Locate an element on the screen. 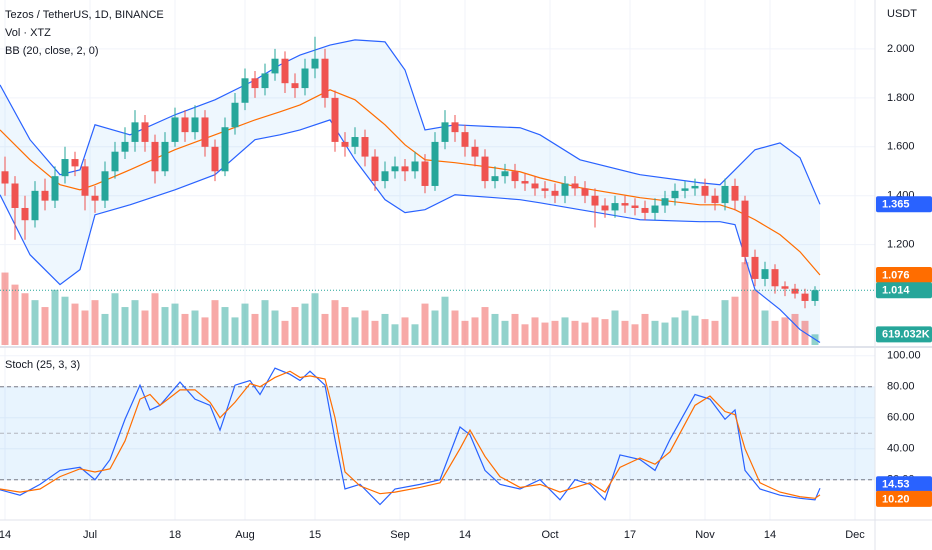  y-tick-label: 60.00 is located at coordinates (901, 418).